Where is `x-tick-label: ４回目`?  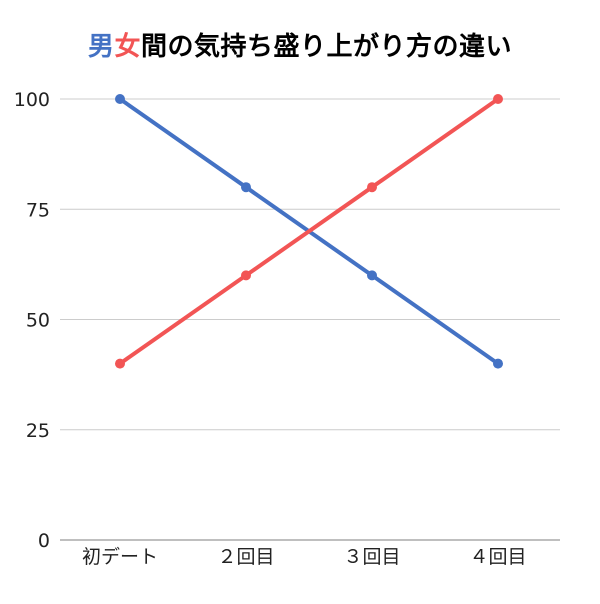 x-tick-label: ４回目 is located at coordinates (497, 557).